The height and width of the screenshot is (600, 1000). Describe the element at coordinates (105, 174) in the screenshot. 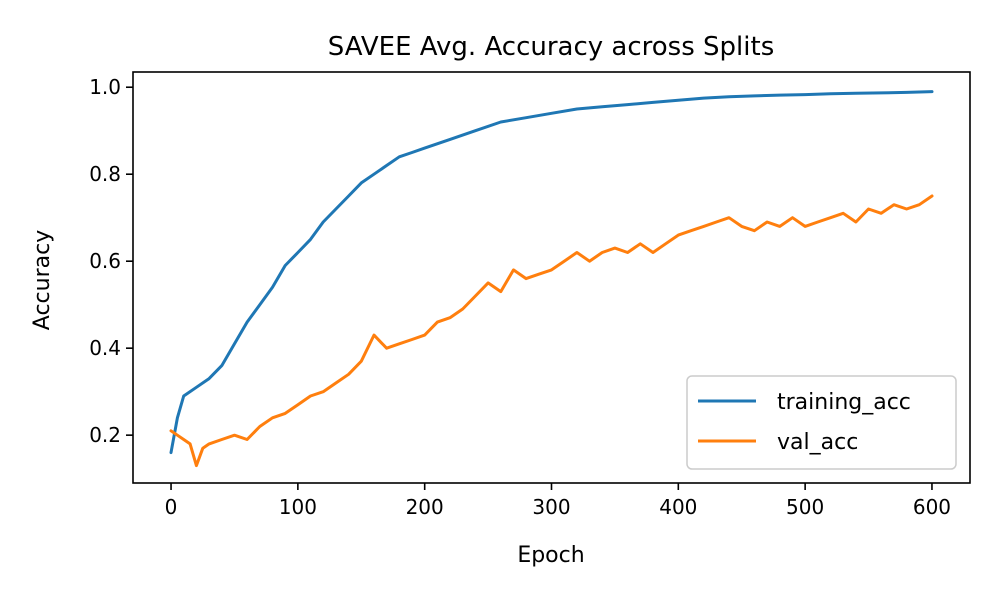

I see `y-tick-label: 0.8` at that location.